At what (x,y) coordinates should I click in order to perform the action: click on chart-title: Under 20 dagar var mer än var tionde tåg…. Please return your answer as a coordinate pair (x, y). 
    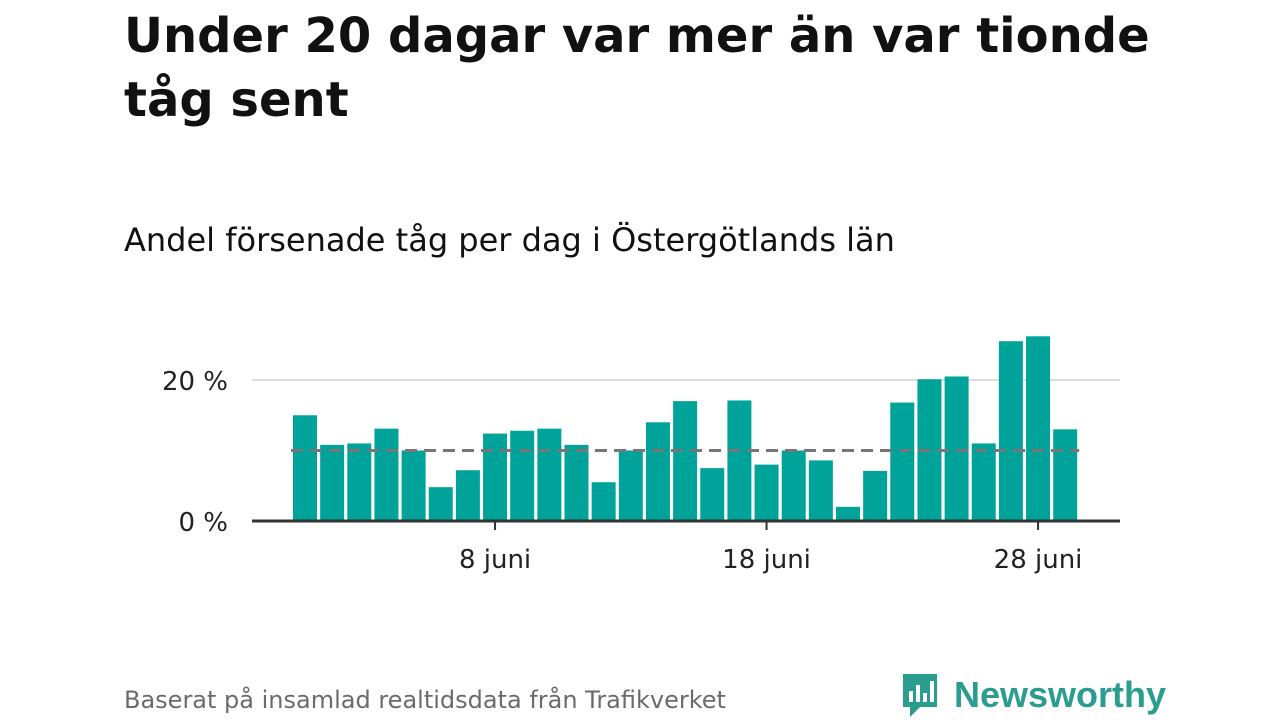
    Looking at the image, I should click on (637, 68).